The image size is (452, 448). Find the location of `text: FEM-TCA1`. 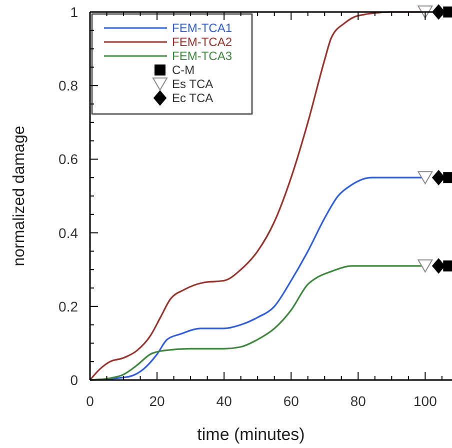

text: FEM-TCA1 is located at coordinates (202, 28).